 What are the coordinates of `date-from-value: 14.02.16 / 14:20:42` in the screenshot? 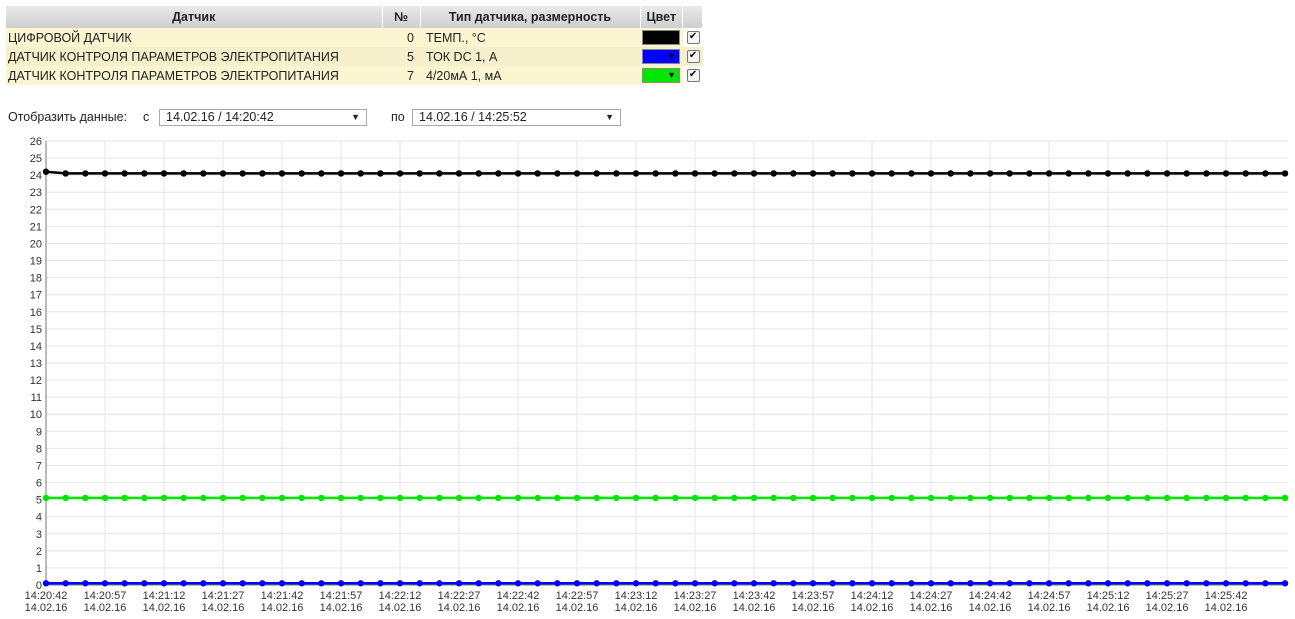 It's located at (220, 117).